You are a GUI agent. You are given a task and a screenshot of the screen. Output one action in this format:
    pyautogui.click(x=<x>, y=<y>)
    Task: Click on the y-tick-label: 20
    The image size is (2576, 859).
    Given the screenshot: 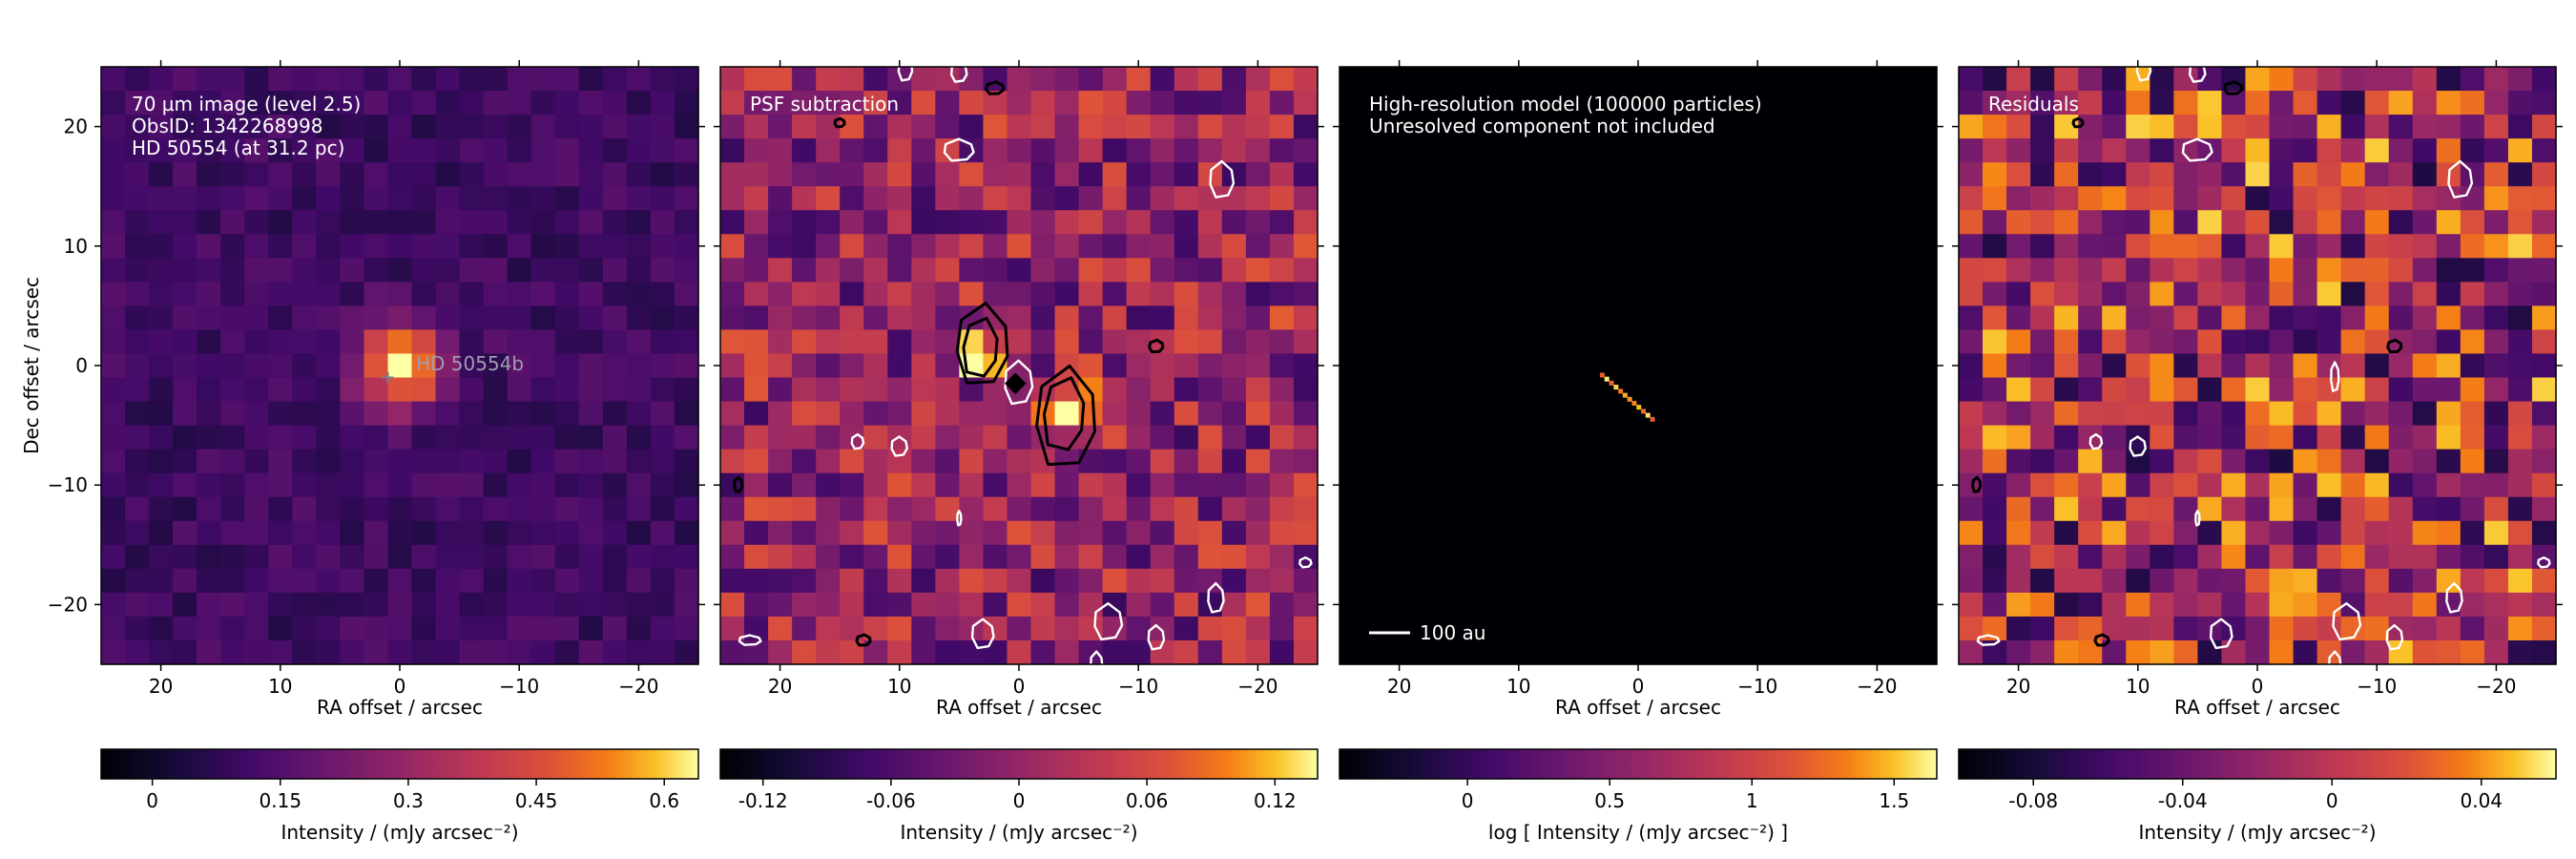 What is the action you would take?
    pyautogui.click(x=76, y=126)
    